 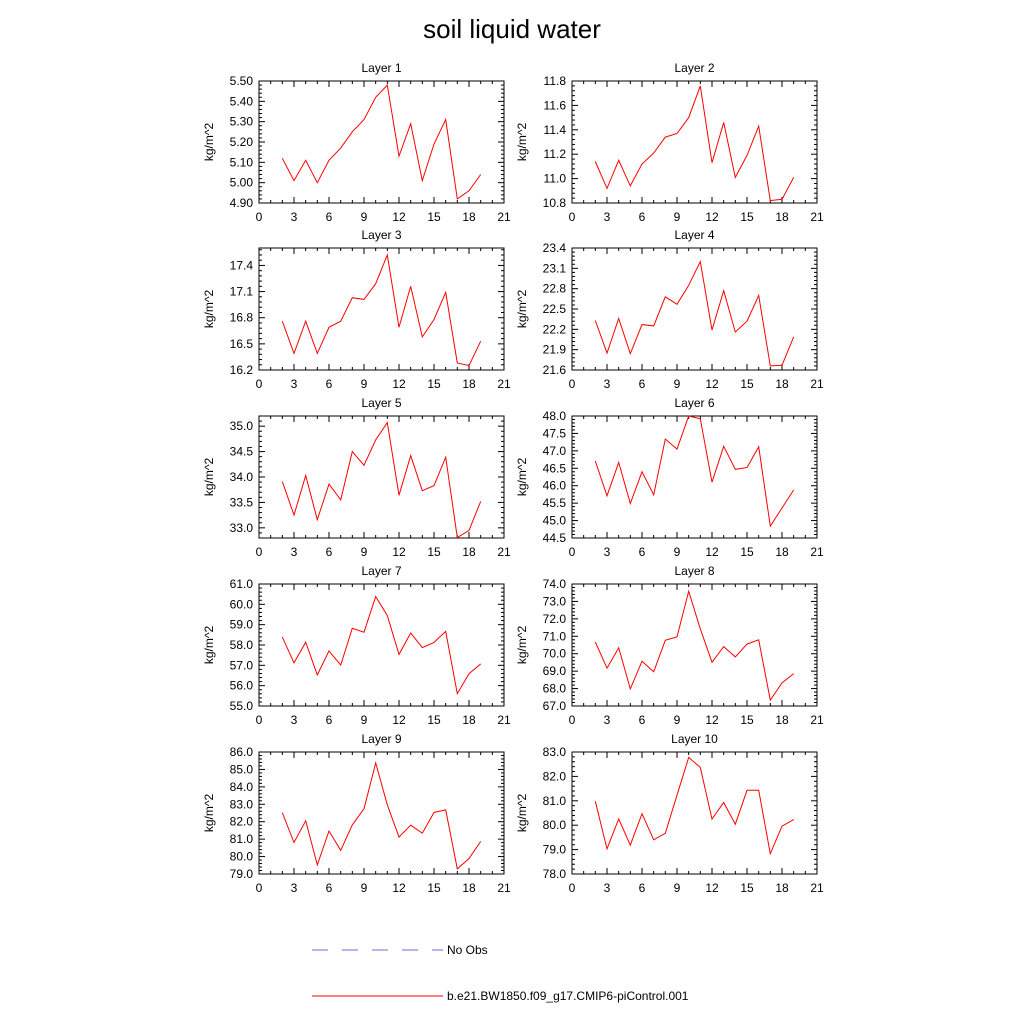 What do you see at coordinates (242, 645) in the screenshot?
I see `y-tick-label: 58.0` at bounding box center [242, 645].